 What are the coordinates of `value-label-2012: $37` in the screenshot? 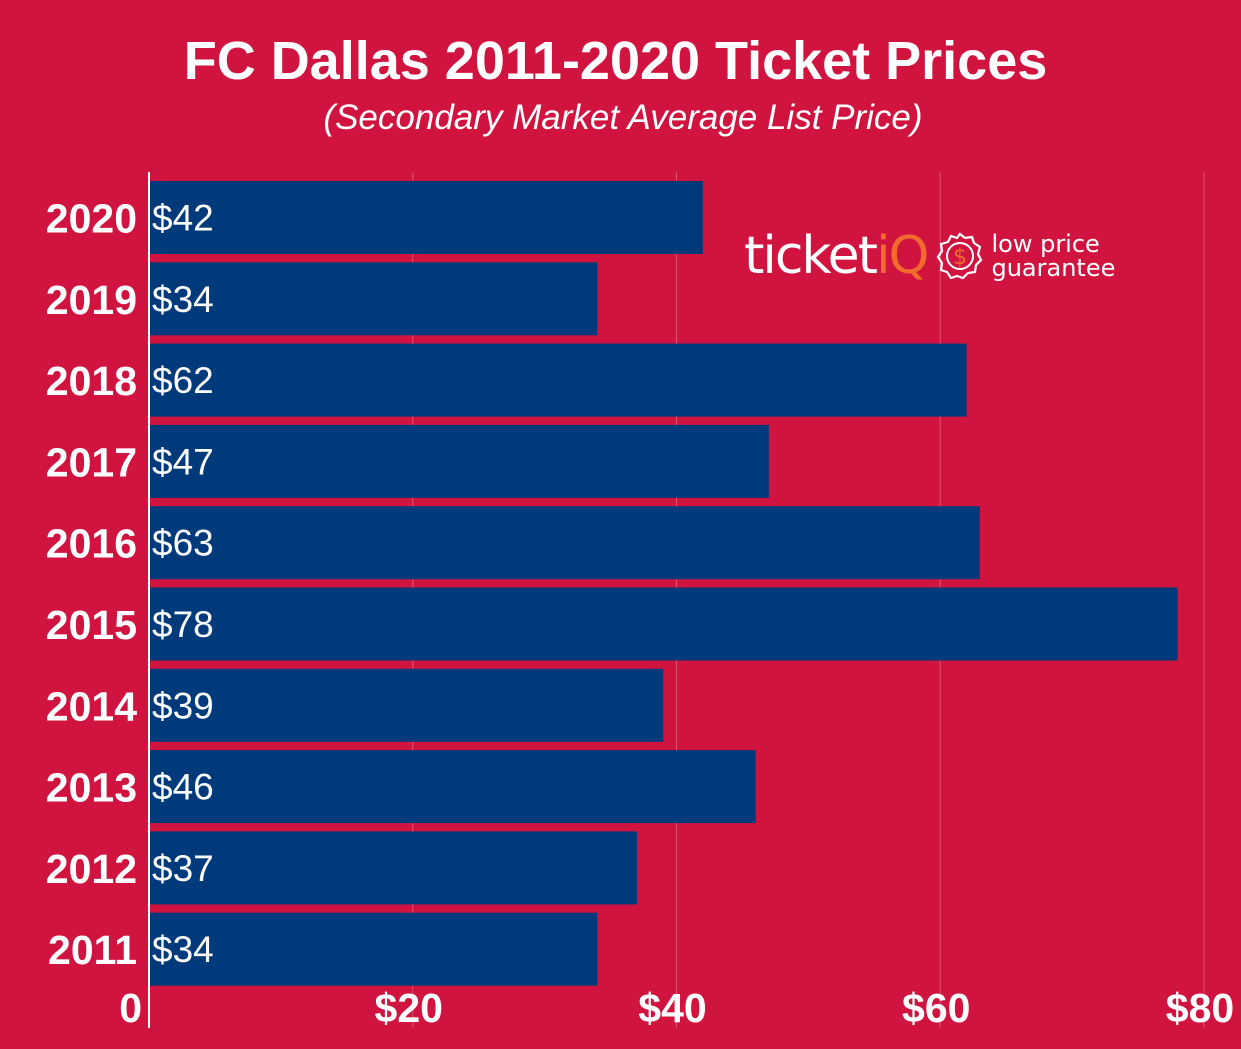 It's located at (183, 868).